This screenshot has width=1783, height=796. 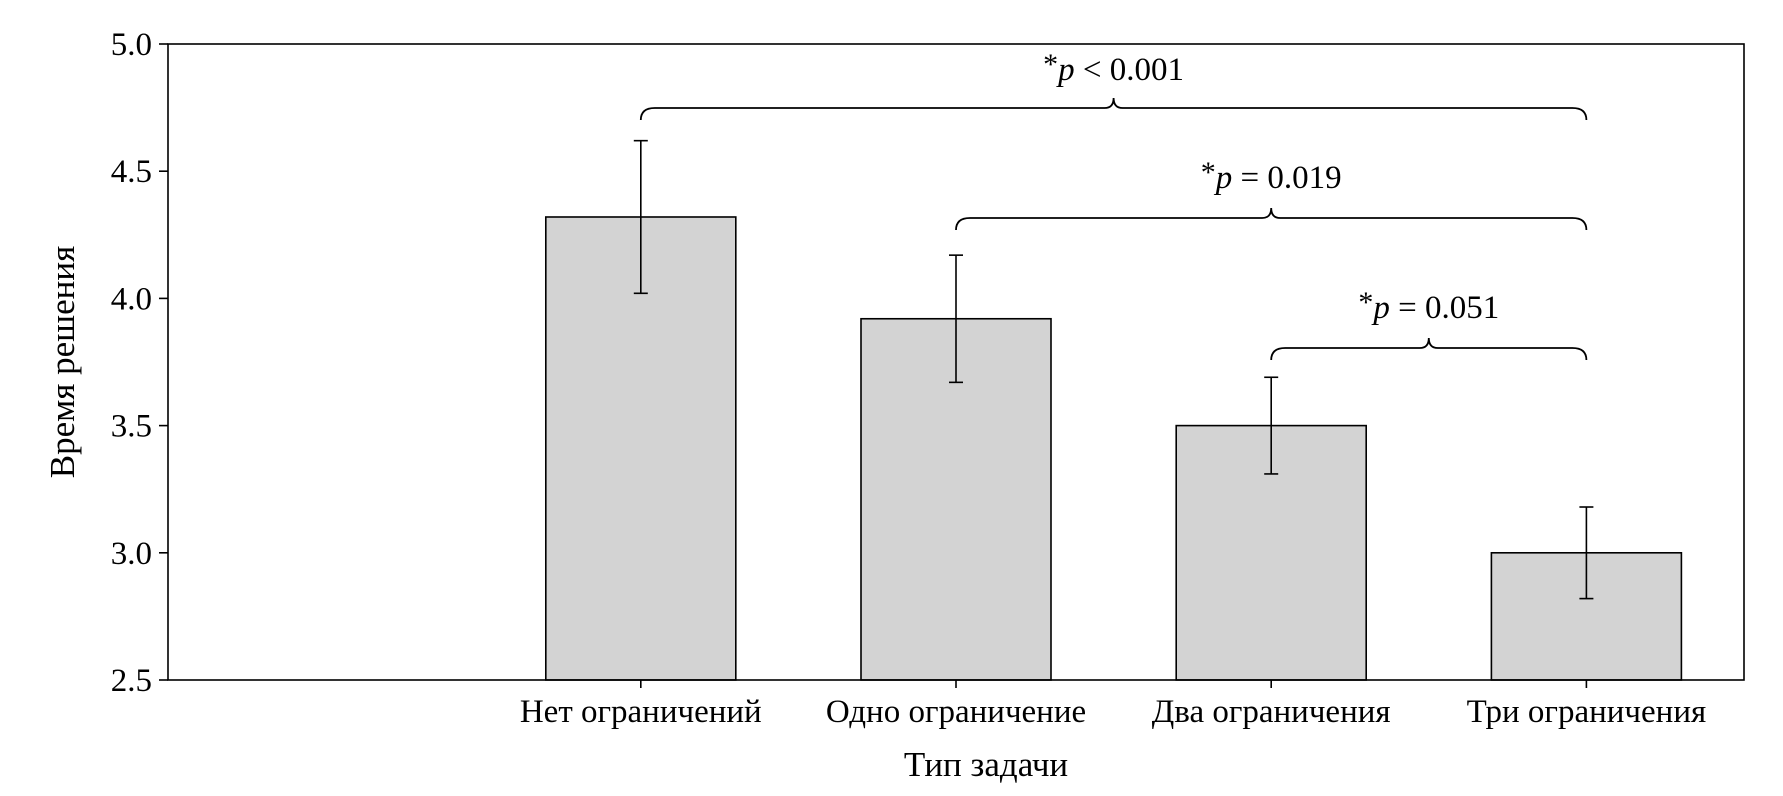 I want to click on significance-bracket: *p < 0.001, so click(x=1113, y=84).